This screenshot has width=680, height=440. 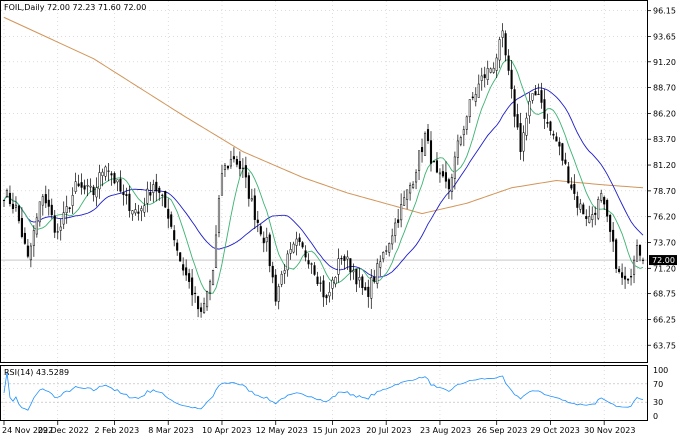 What do you see at coordinates (664, 11) in the screenshot?
I see `y-tick-label: 96.15` at bounding box center [664, 11].